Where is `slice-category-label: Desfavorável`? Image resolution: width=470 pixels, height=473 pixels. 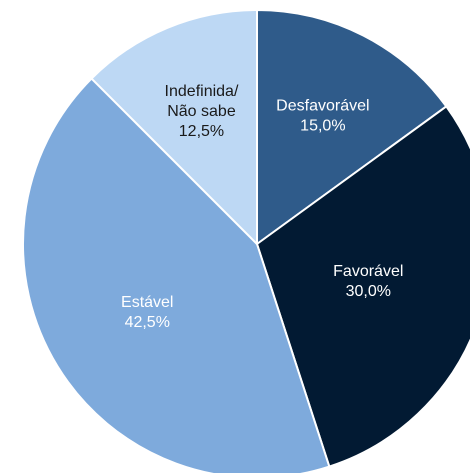
slice-category-label: Desfavorável is located at coordinates (322, 106).